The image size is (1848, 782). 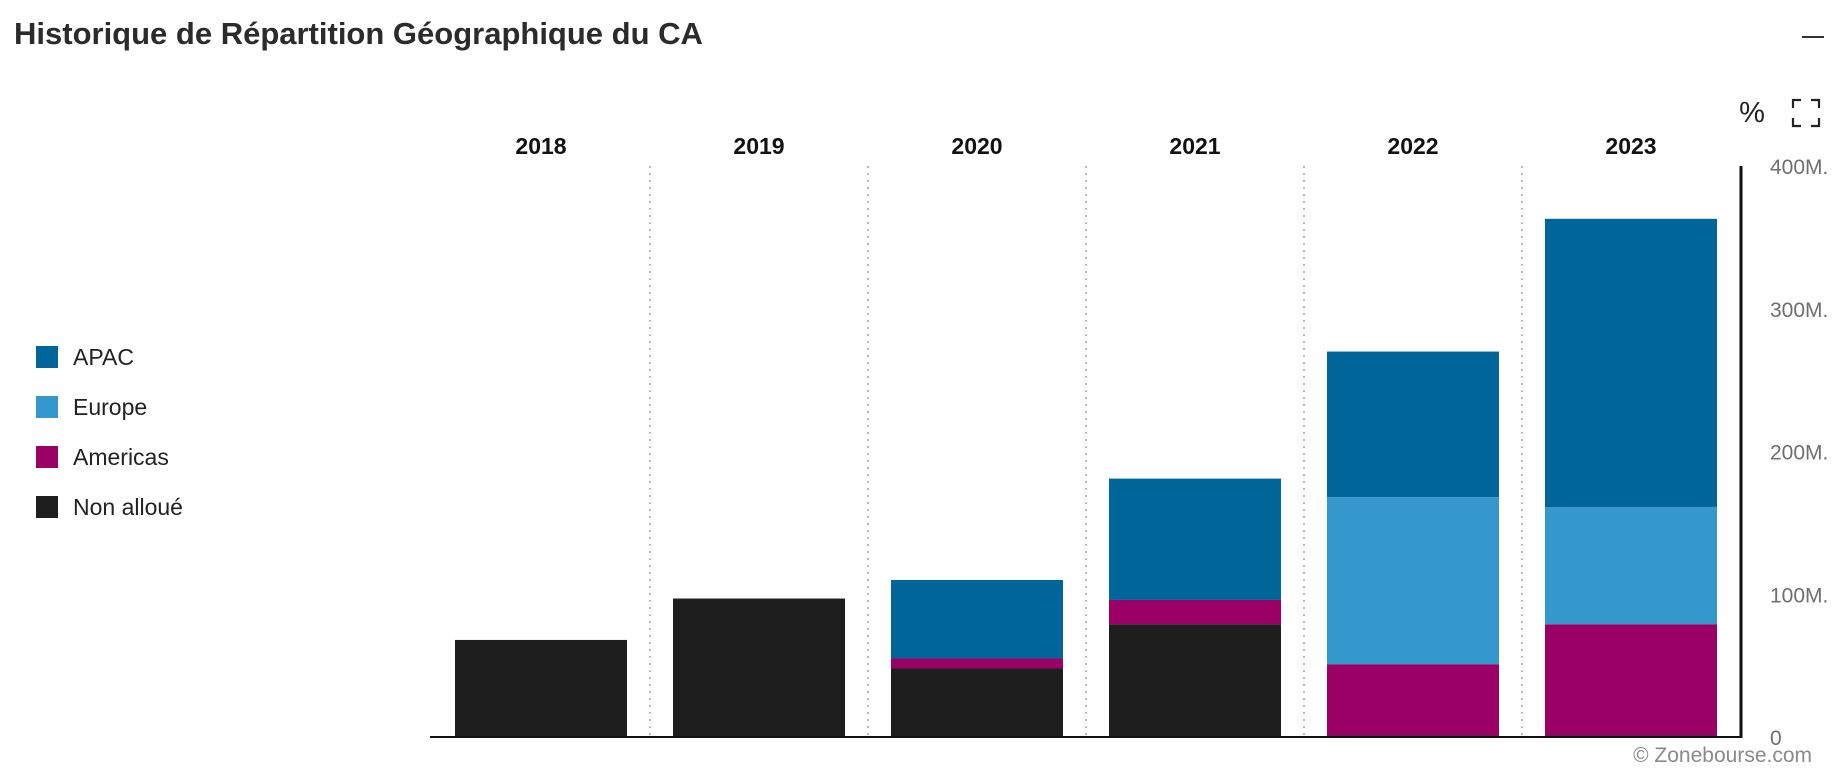 I want to click on category-label: 2023, so click(x=1630, y=146).